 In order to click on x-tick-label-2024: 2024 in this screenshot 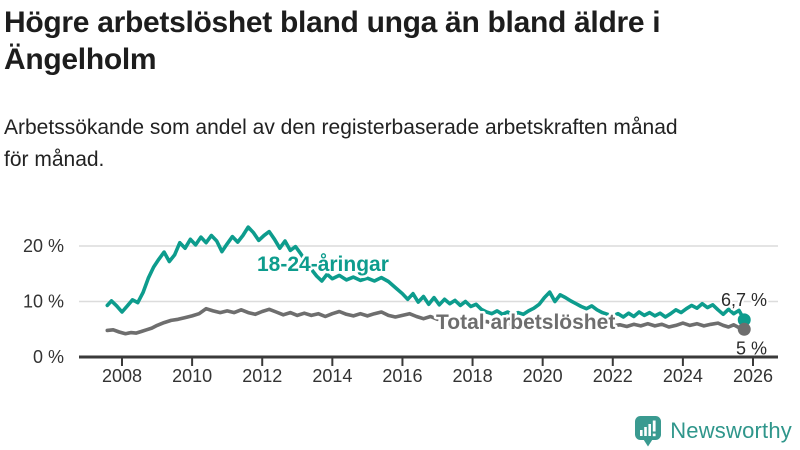, I will do `click(683, 376)`.